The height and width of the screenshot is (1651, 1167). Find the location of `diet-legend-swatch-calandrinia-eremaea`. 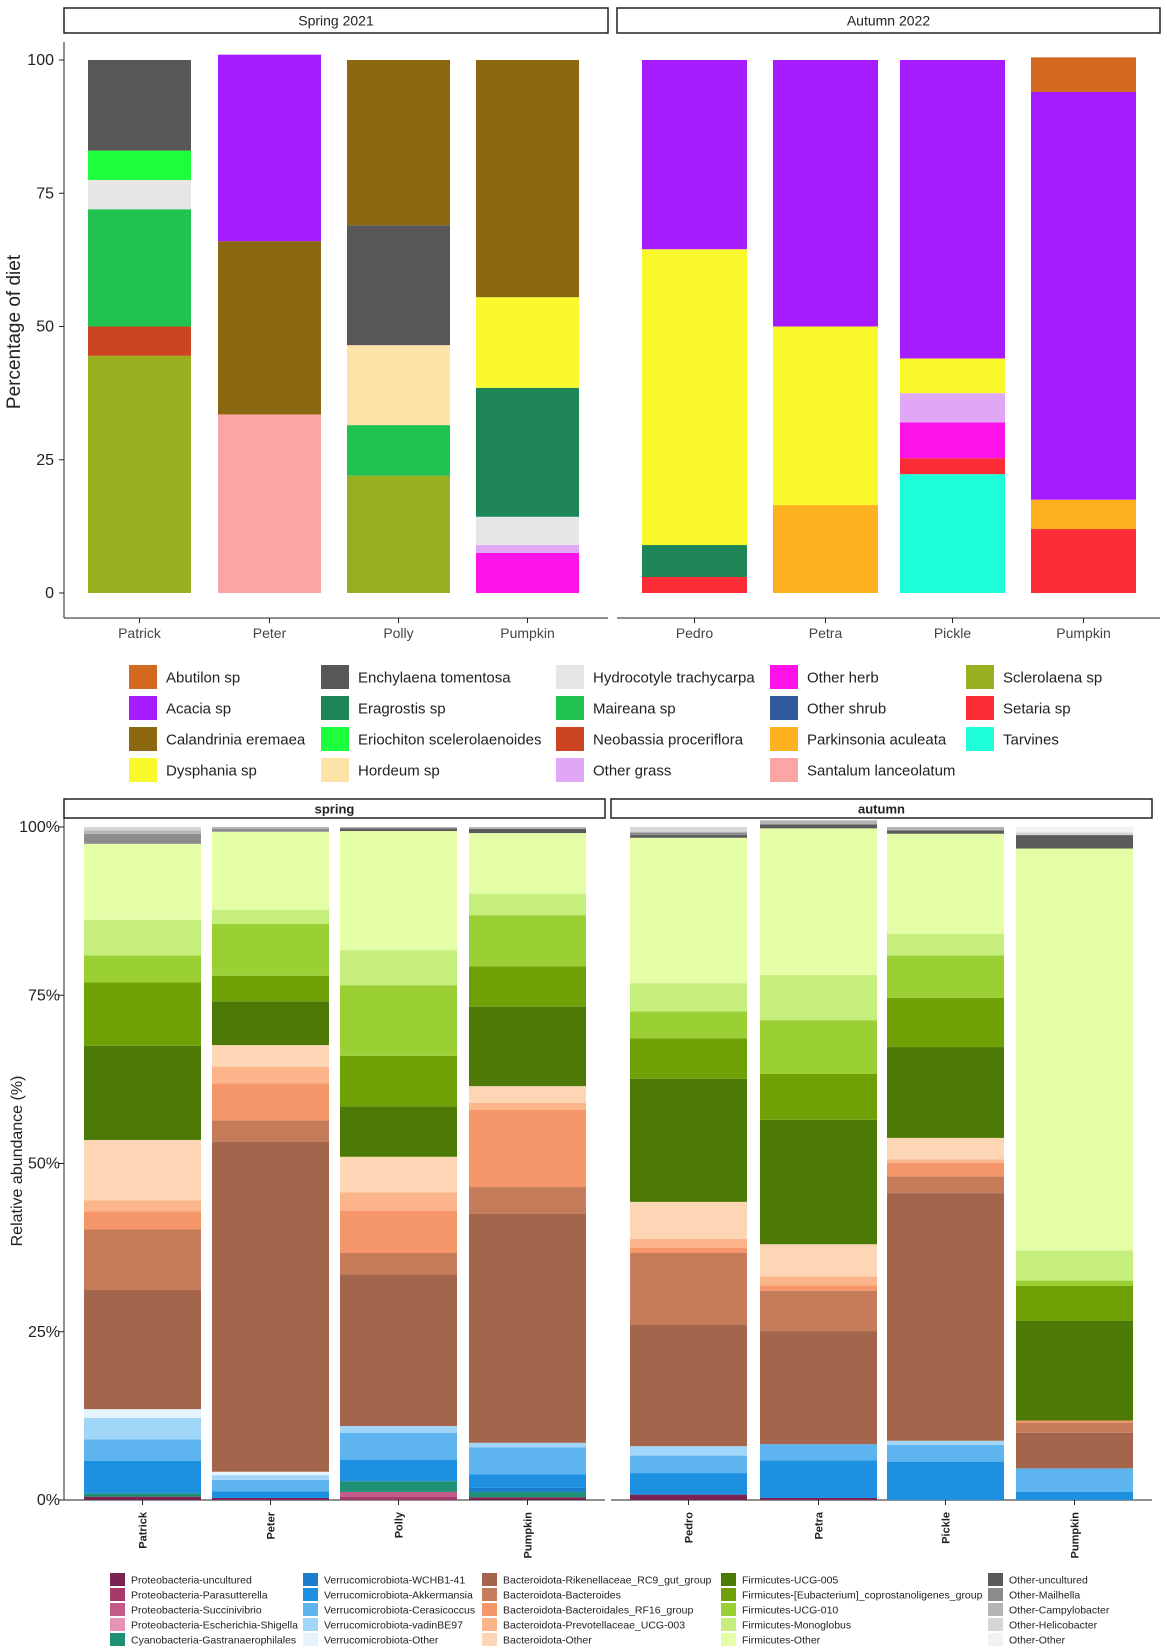

diet-legend-swatch-calandrinia-eremaea is located at coordinates (143, 739).